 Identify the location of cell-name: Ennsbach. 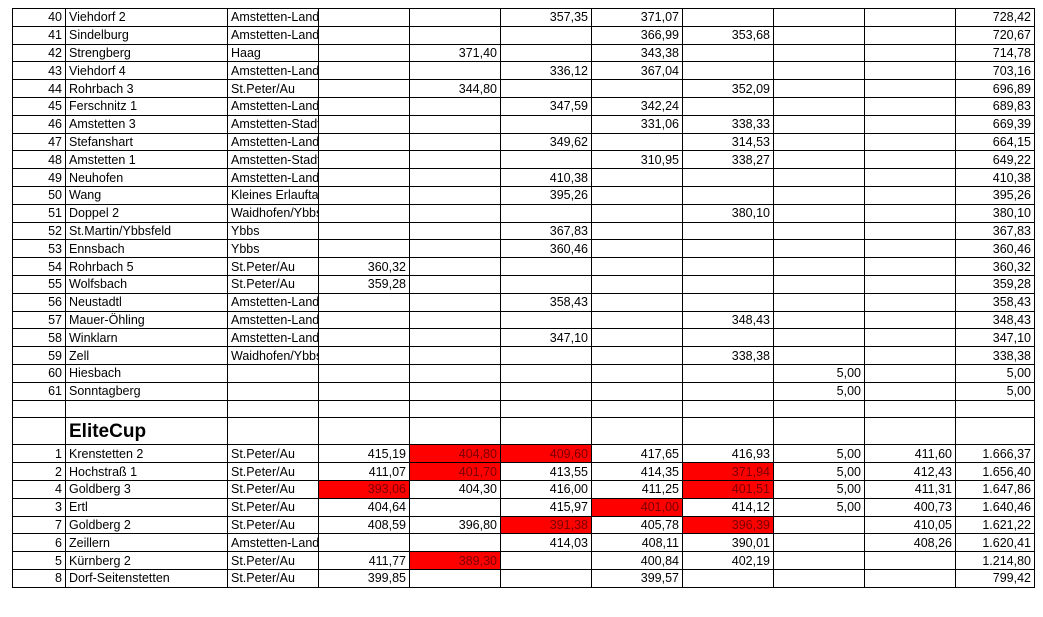
(146, 249).